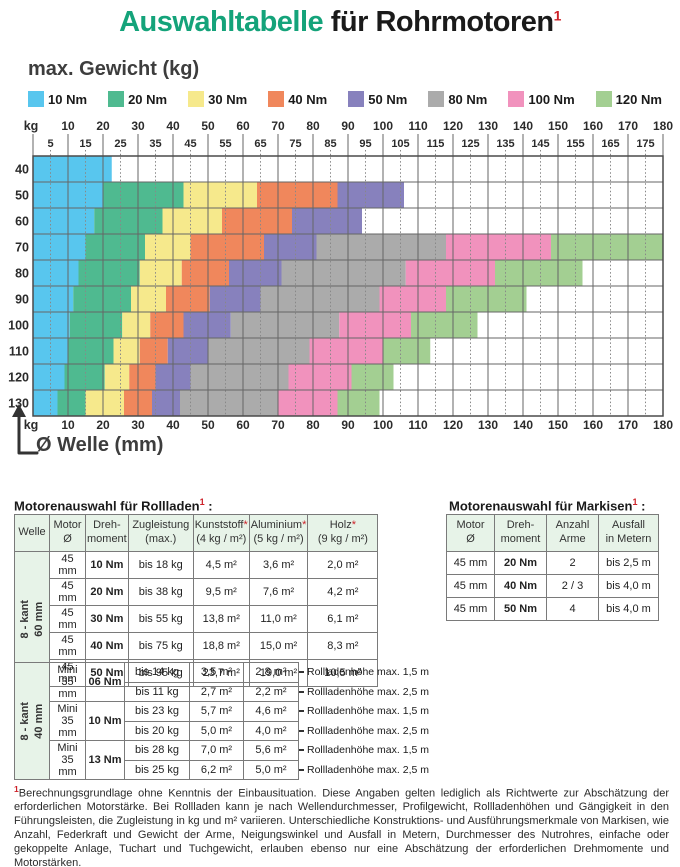 The image size is (680, 867). Describe the element at coordinates (383, 731) in the screenshot. I see `cell-rollladenhoehe-note: Rollladenhöhe max. 2,5 m` at that location.